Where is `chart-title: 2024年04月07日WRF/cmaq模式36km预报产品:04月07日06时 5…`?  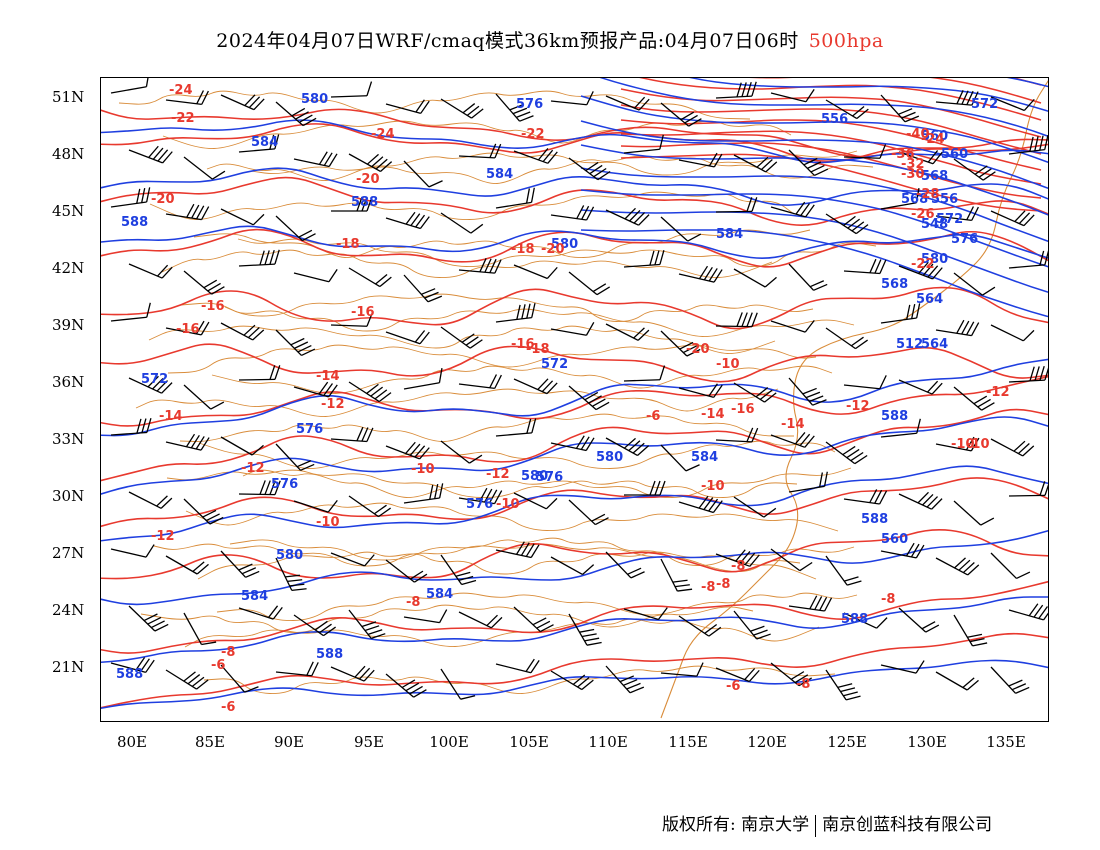
chart-title: 2024年04月07日WRF/cmaq模式36km预报产品:04月07日06时 5… is located at coordinates (550, 39).